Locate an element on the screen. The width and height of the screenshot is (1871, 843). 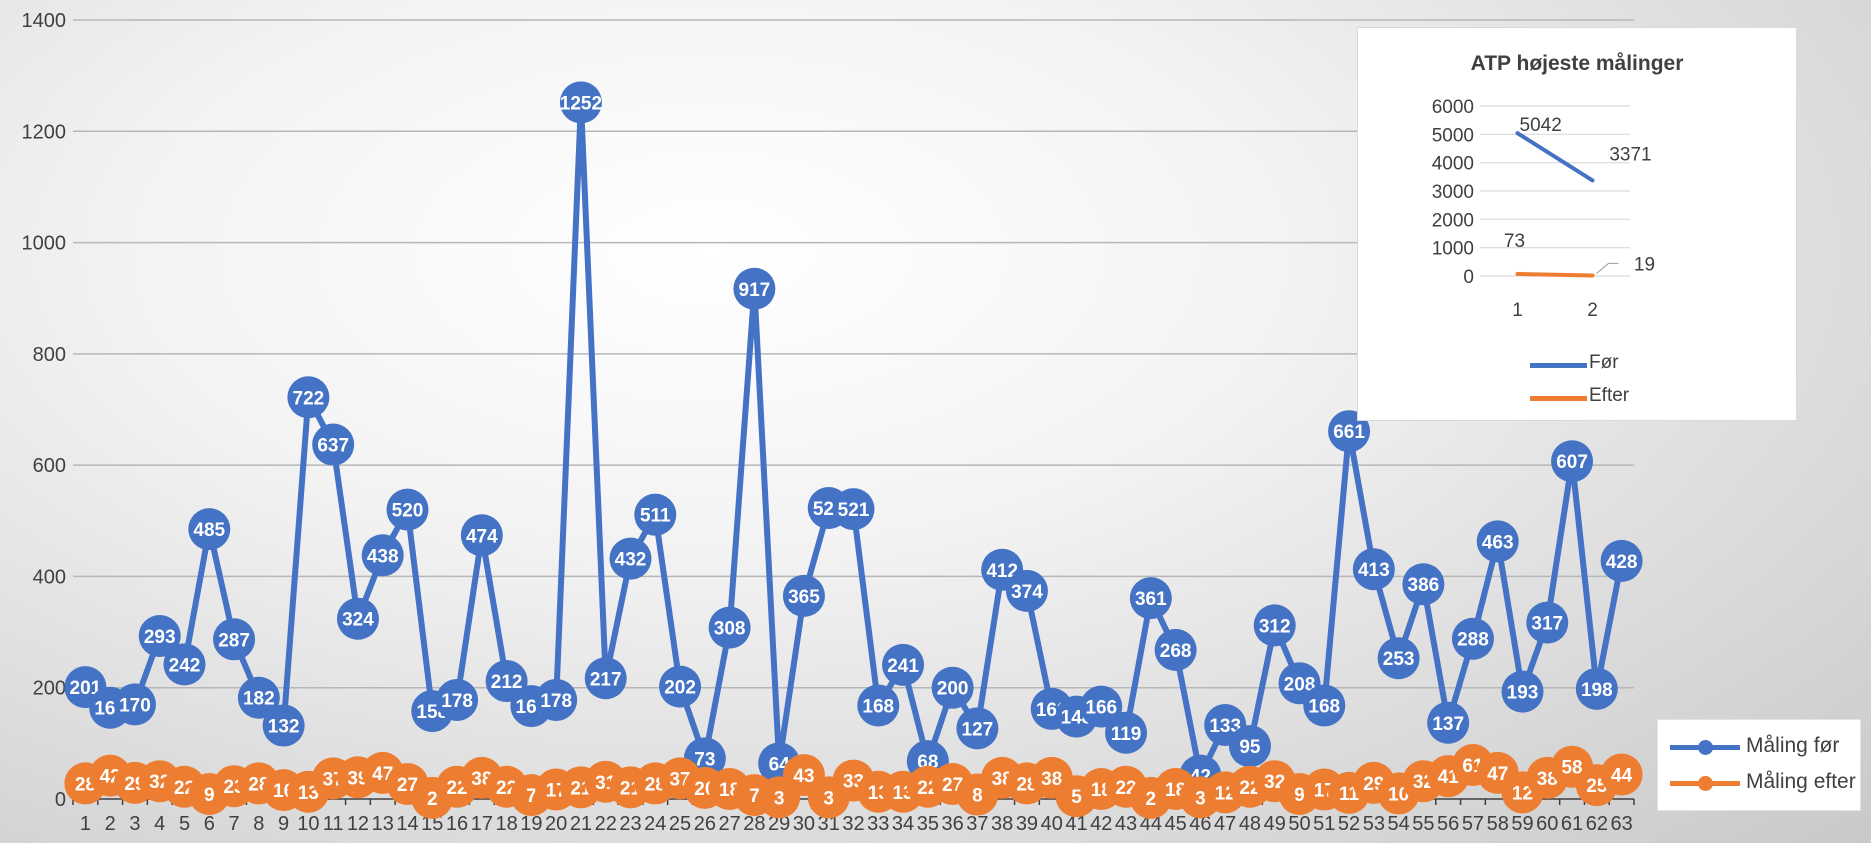
data-label: 8 is located at coordinates (977, 796).